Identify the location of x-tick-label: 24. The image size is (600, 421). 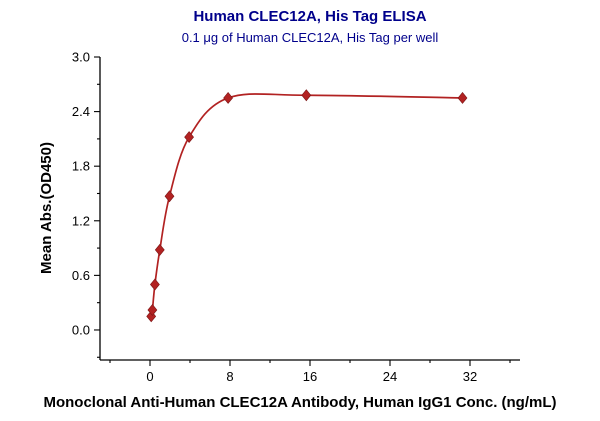
(390, 376).